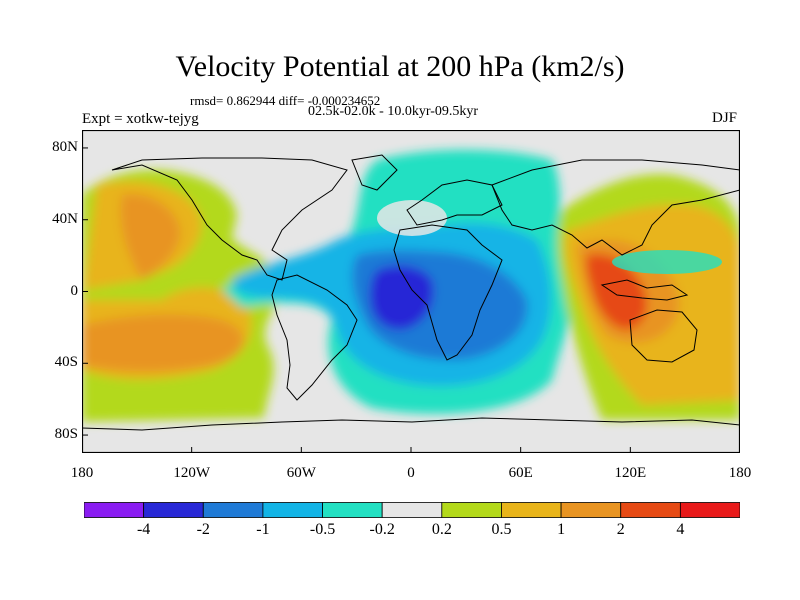 The height and width of the screenshot is (600, 800). What do you see at coordinates (301, 473) in the screenshot?
I see `lon-tick-label: 60W` at bounding box center [301, 473].